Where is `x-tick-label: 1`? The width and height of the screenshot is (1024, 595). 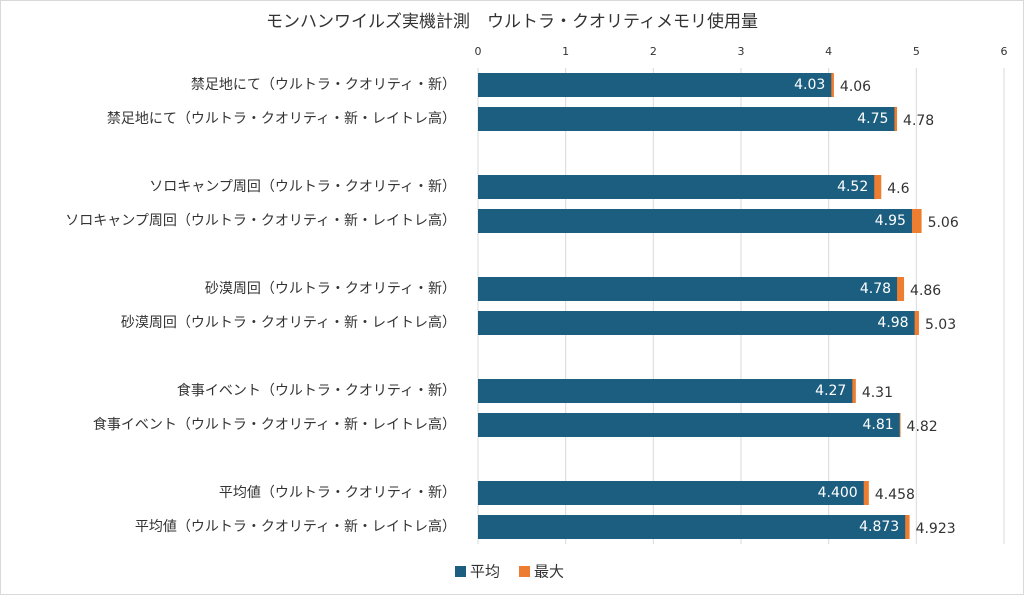
x-tick-label: 1 is located at coordinates (565, 51).